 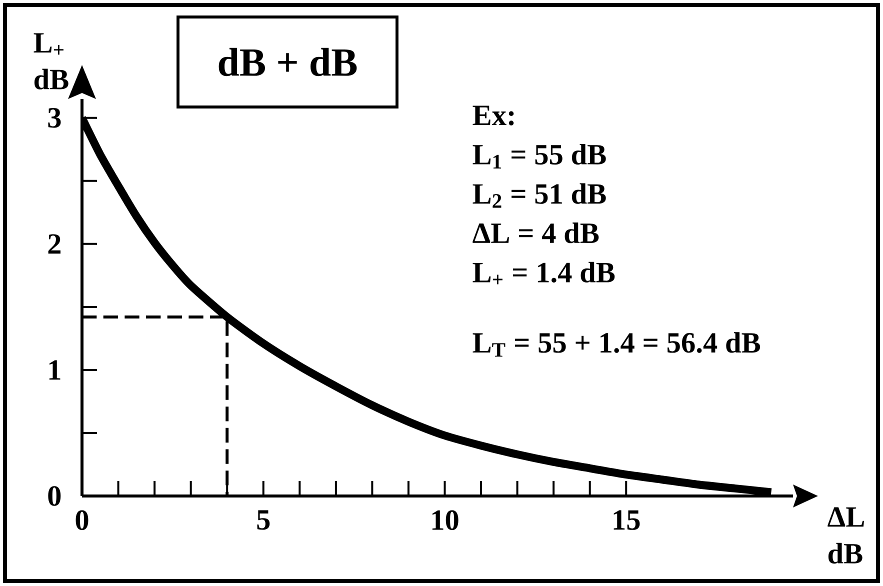 I want to click on x-axis-title: ΔL dB, so click(x=846, y=535).